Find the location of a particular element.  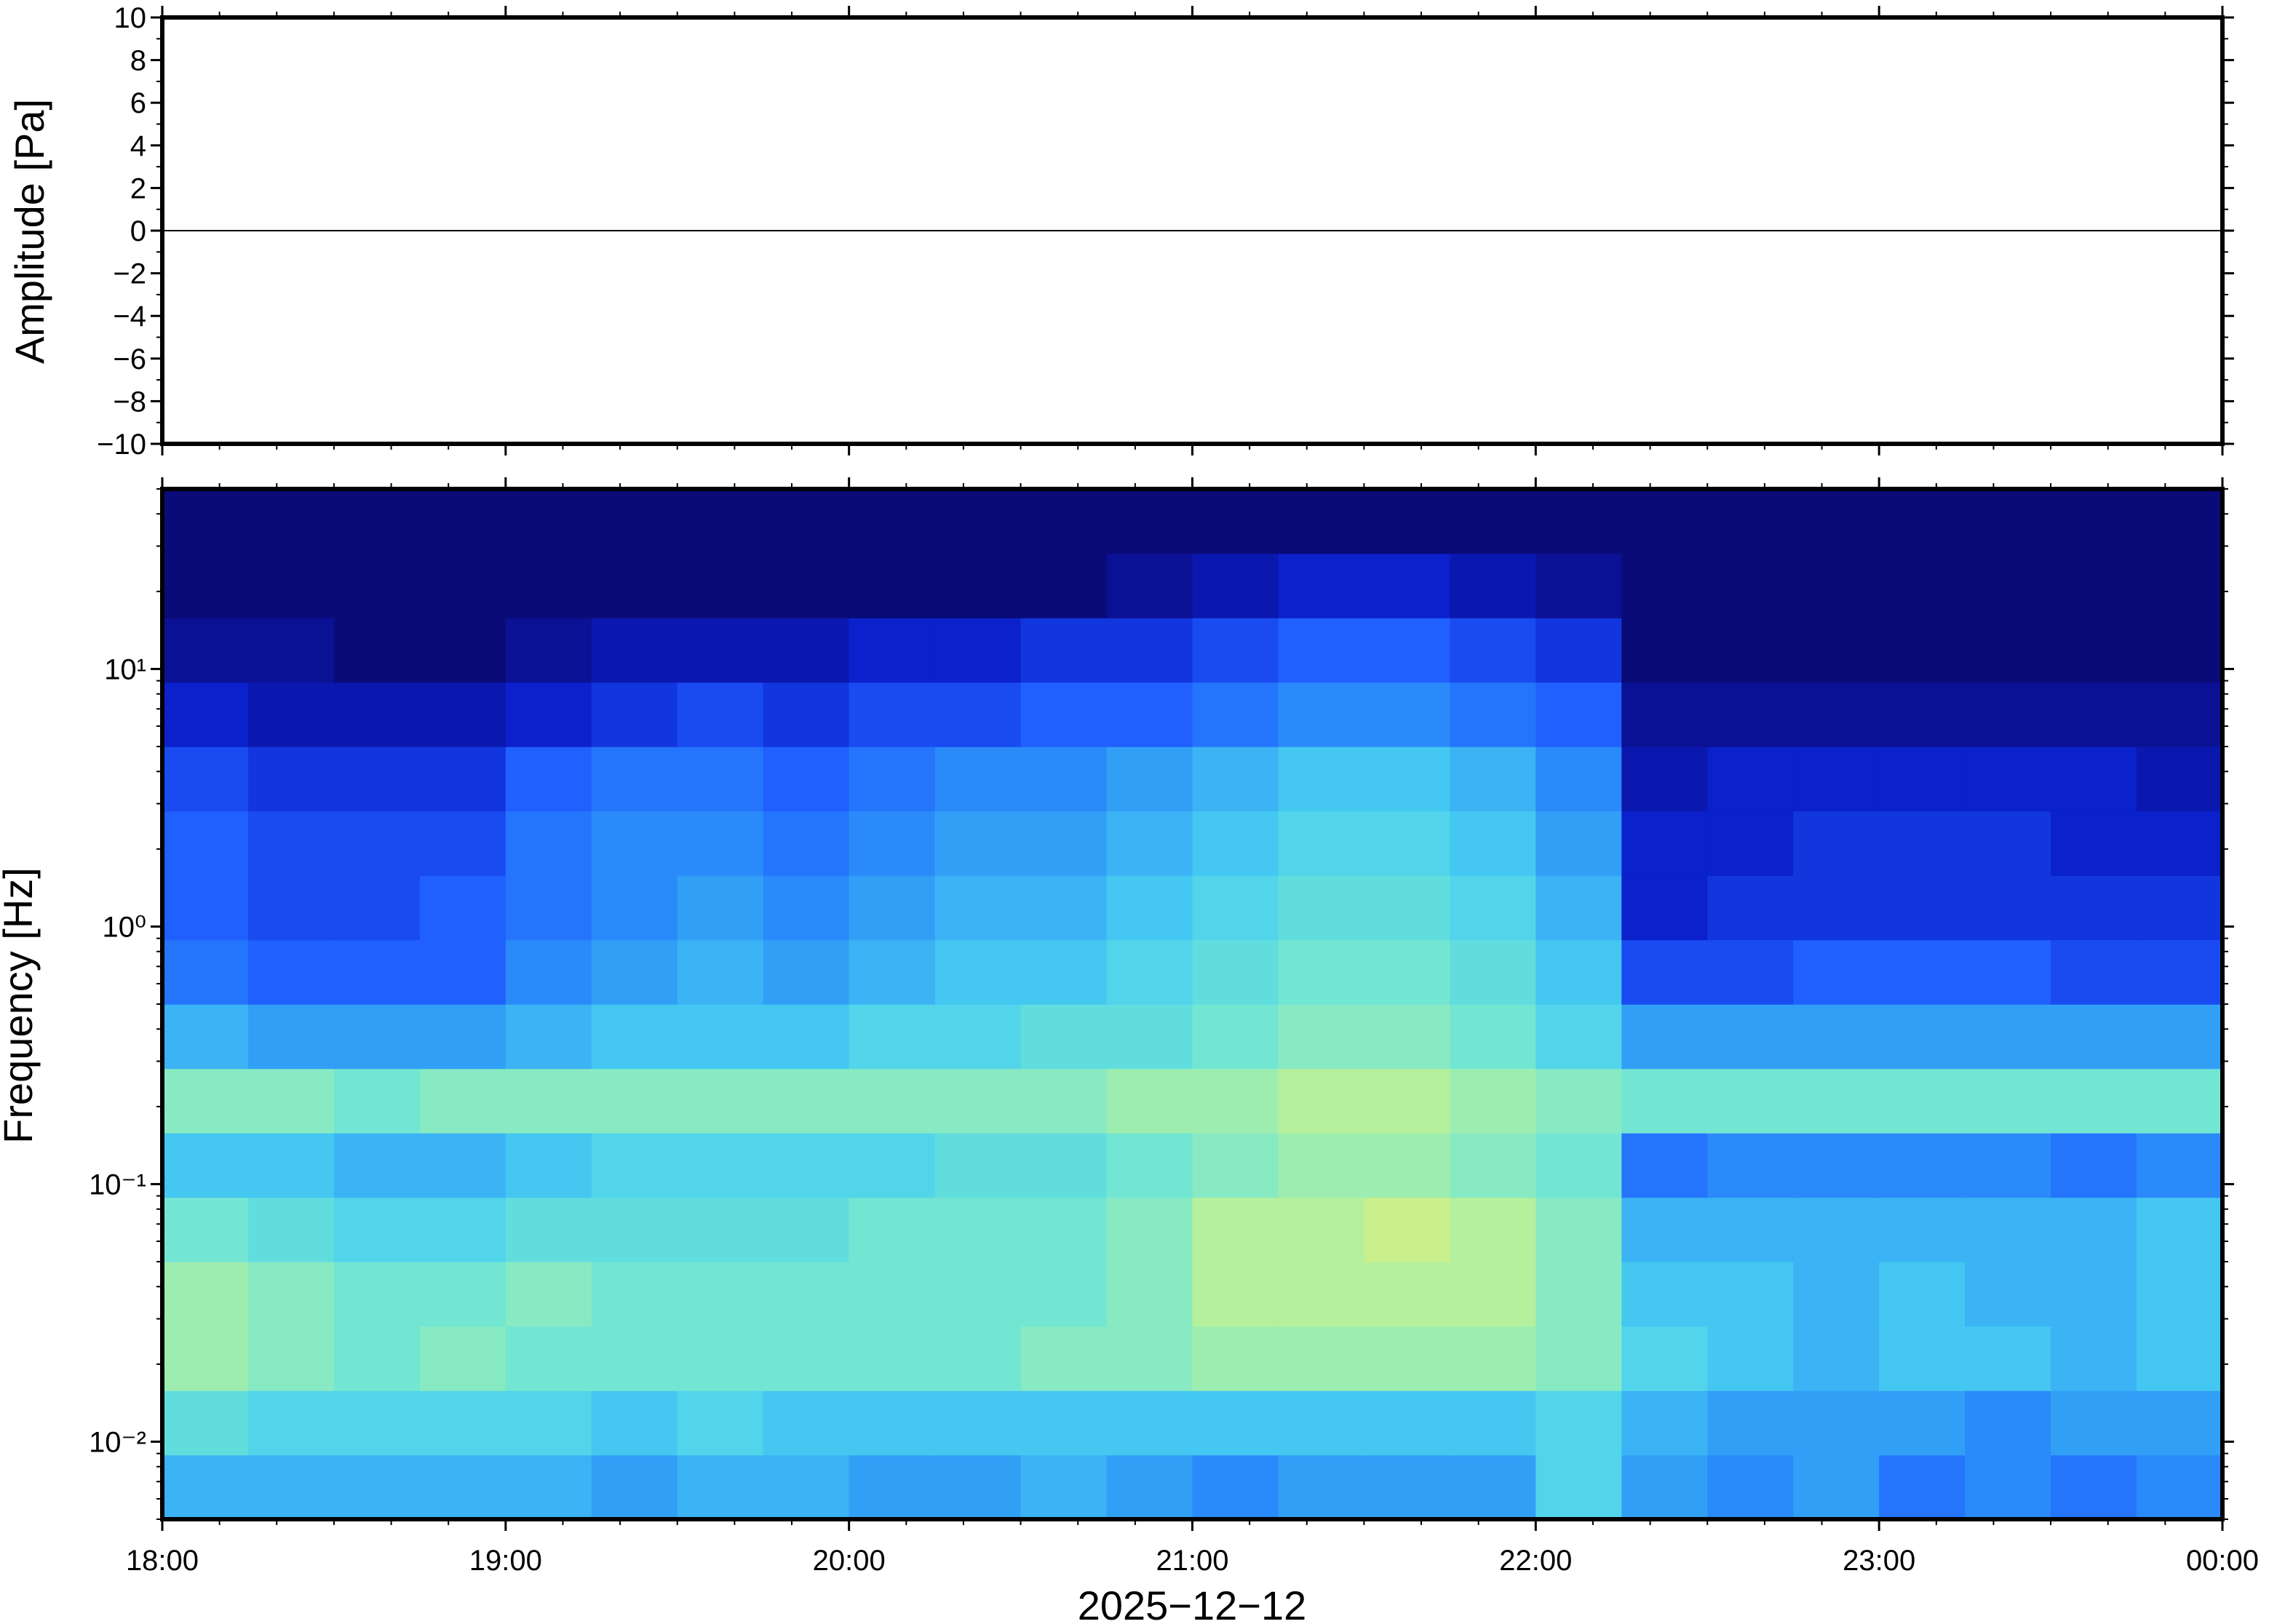

y-tick-label: −8 is located at coordinates (130, 402).